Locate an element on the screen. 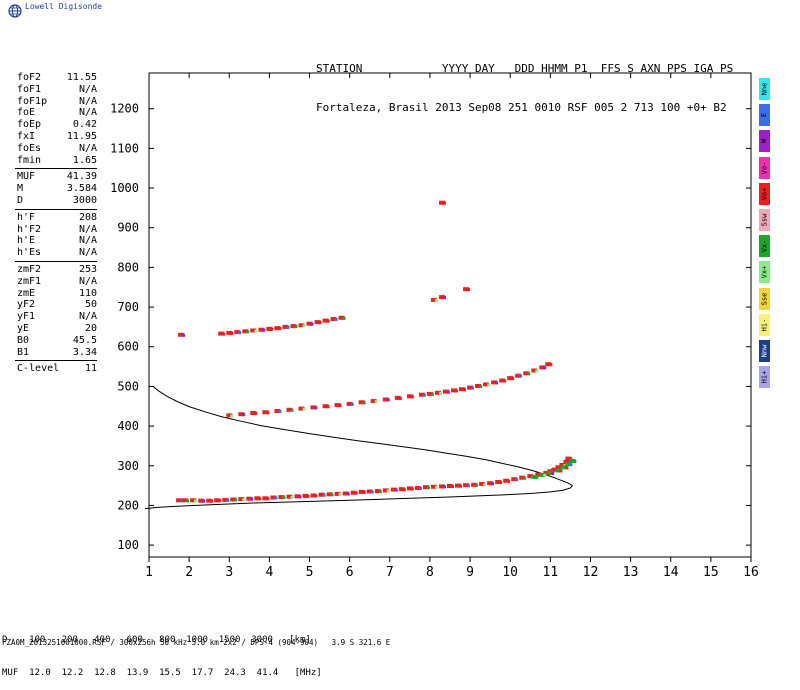 Image resolution: width=800 pixels, height=690 pixels. param-label: yE is located at coordinates (23, 328).